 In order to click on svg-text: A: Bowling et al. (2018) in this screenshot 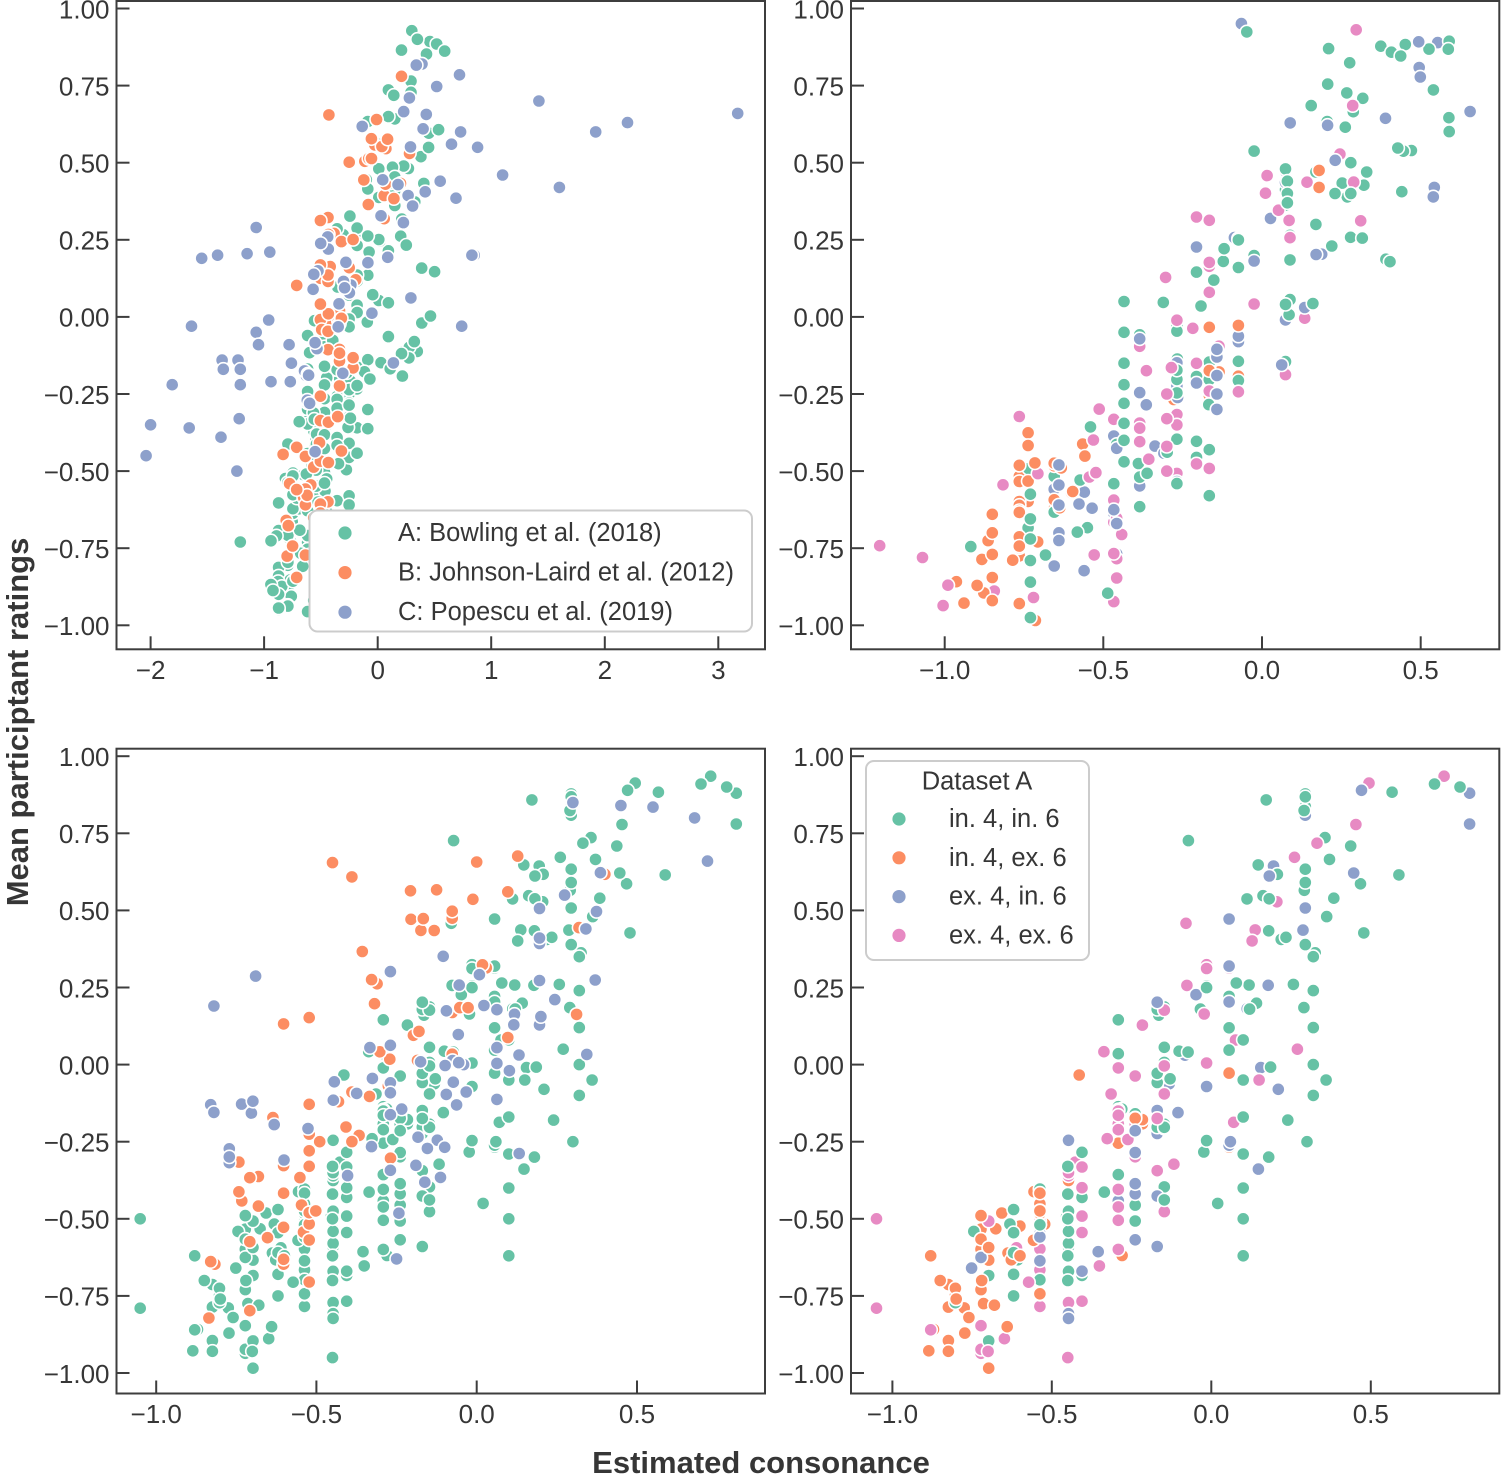, I will do `click(530, 533)`.